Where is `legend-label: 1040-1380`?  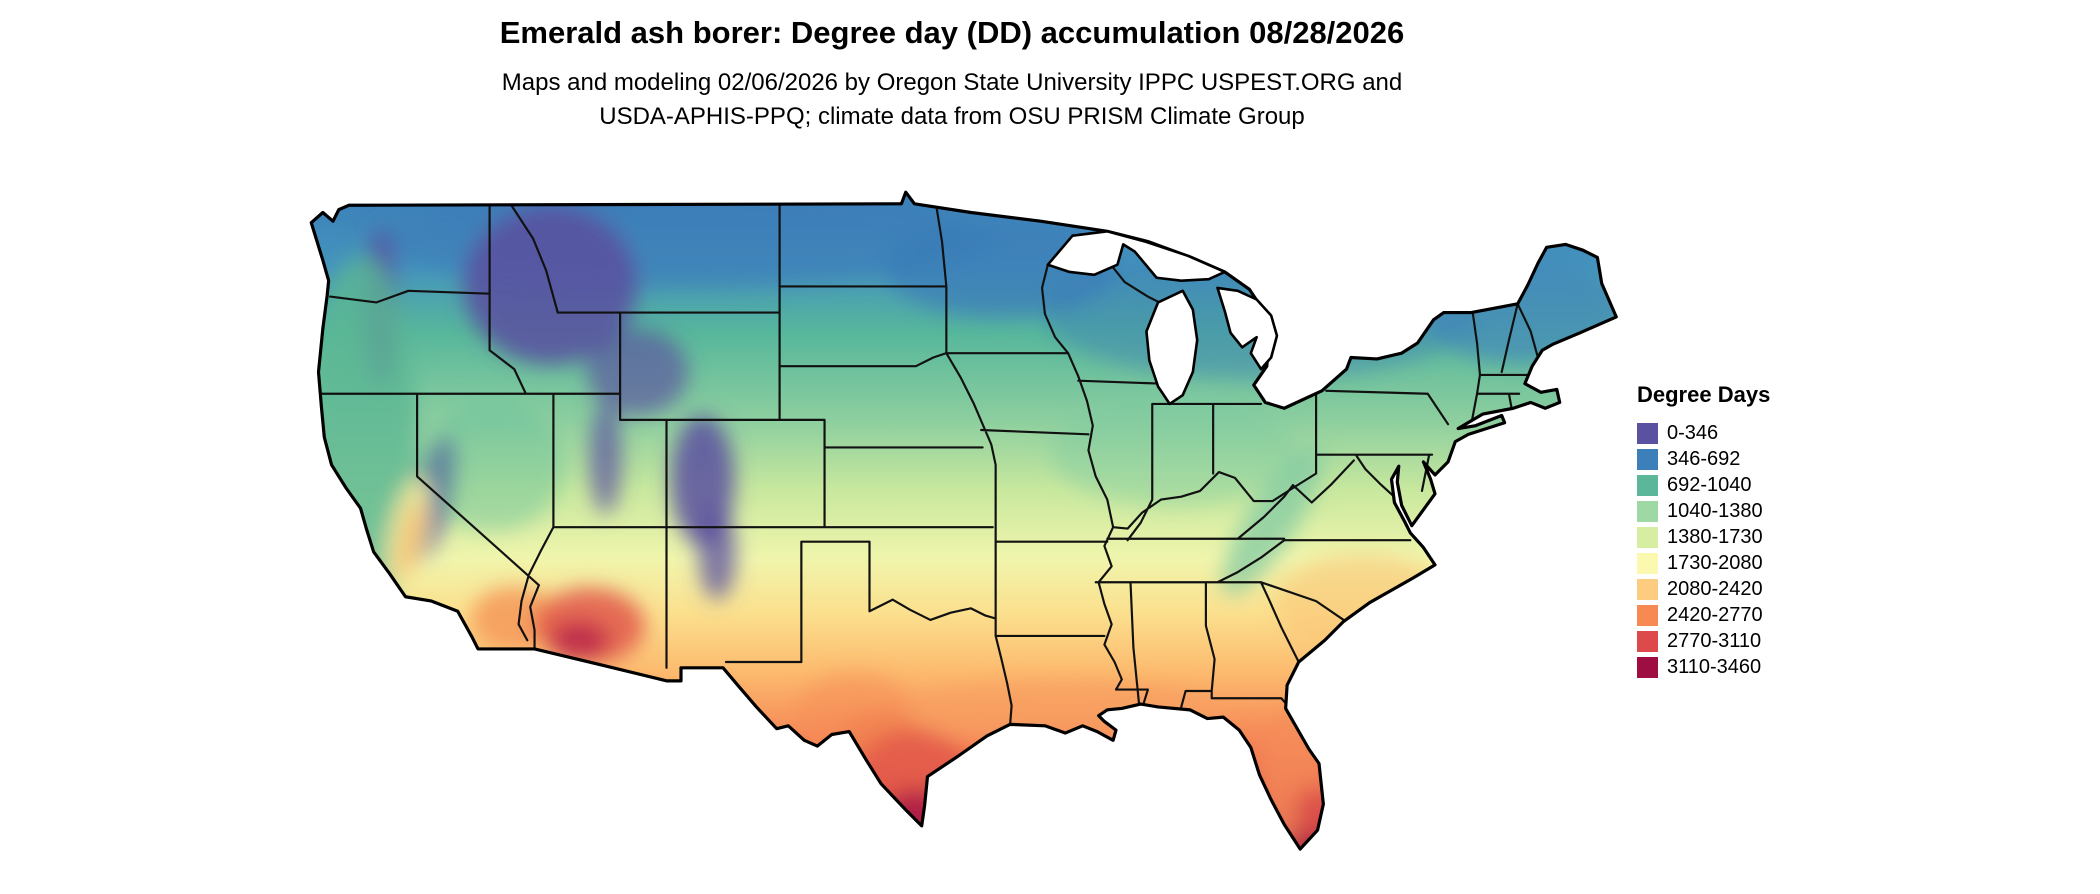
legend-label: 1040-1380 is located at coordinates (1715, 510).